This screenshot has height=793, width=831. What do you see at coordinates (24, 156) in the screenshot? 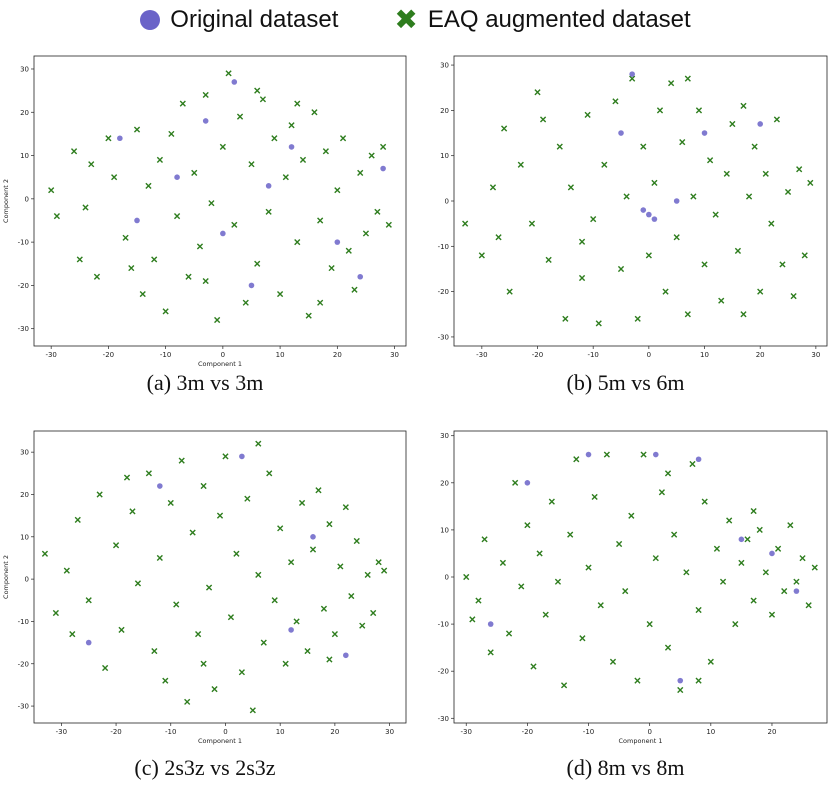
I see `y-tick-label: 10` at bounding box center [24, 156].